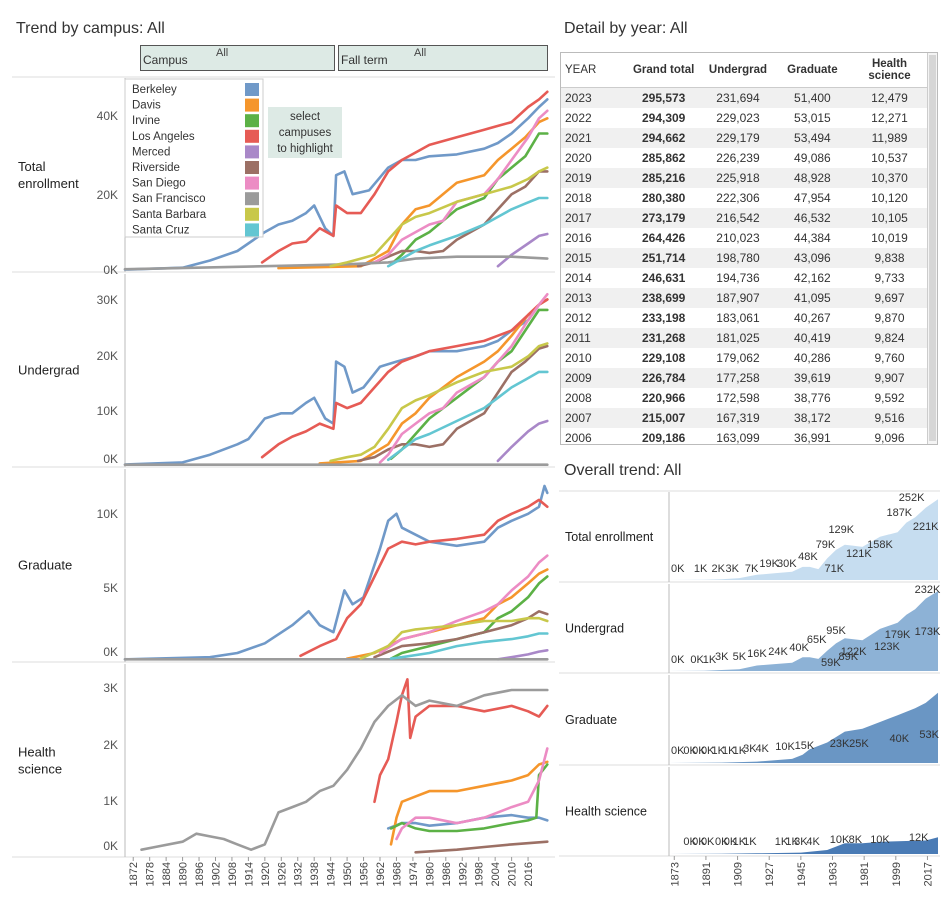 Image resolution: width=950 pixels, height=900 pixels. I want to click on data-label: 71K, so click(834, 569).